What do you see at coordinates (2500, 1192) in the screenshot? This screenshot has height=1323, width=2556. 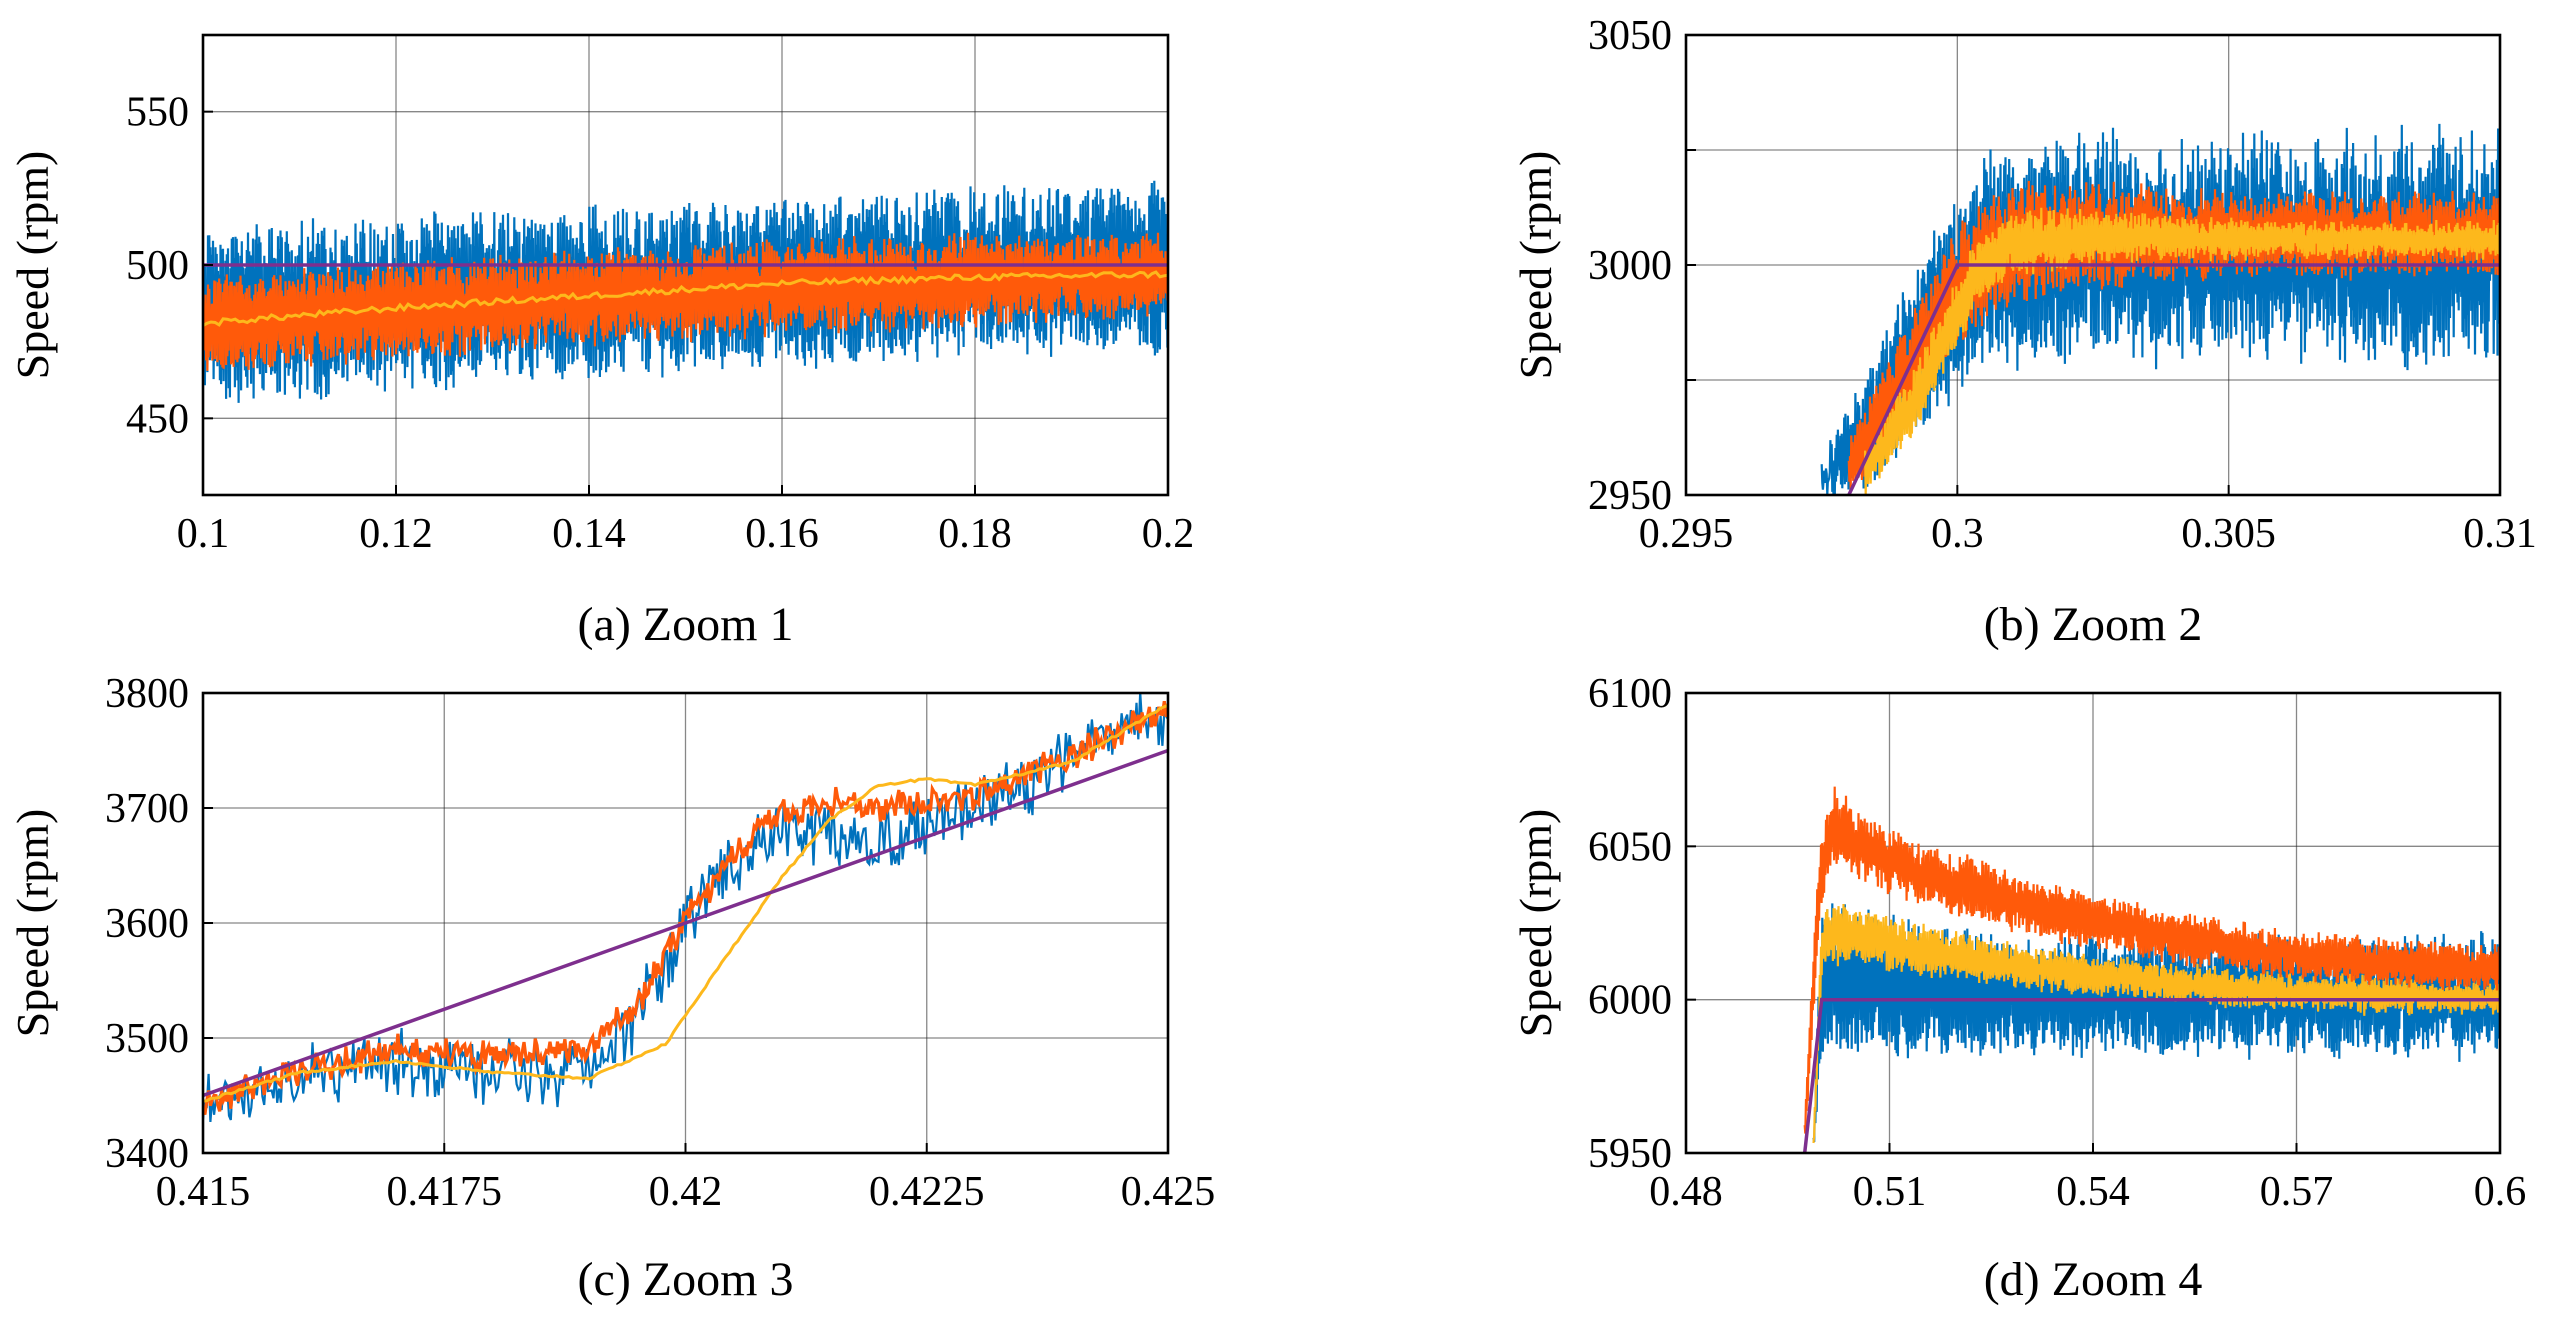 I see `zoom4-xtick-label: 0.6` at bounding box center [2500, 1192].